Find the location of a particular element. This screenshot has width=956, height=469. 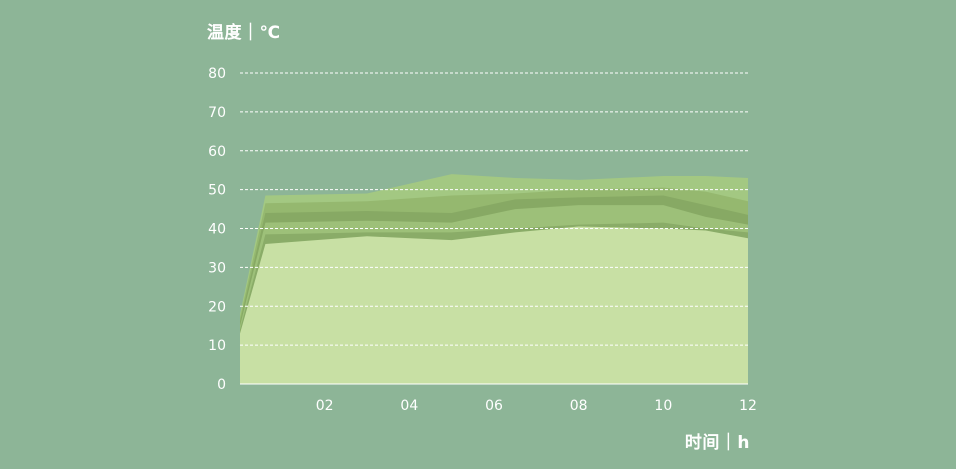

y-tick-label-70: 70 is located at coordinates (217, 113).